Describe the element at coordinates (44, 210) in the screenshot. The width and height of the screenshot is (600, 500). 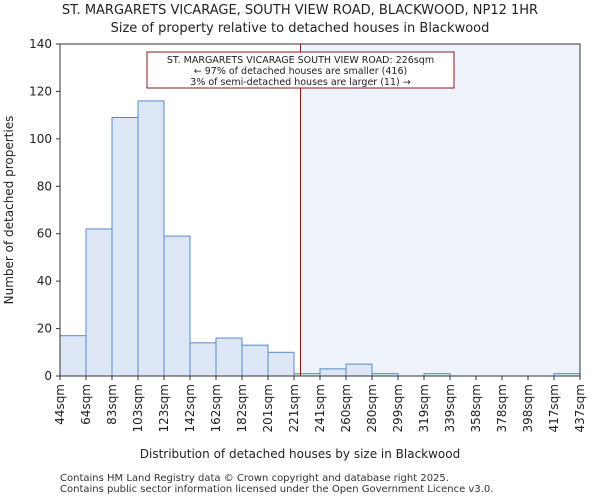
I see `y-axis: 0 20 40 60 80 100 120 140` at that location.